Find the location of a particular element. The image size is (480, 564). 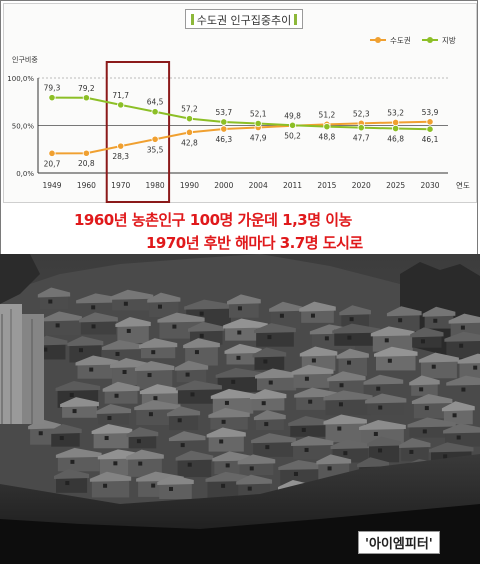

data-label: 48,8 is located at coordinates (327, 137).